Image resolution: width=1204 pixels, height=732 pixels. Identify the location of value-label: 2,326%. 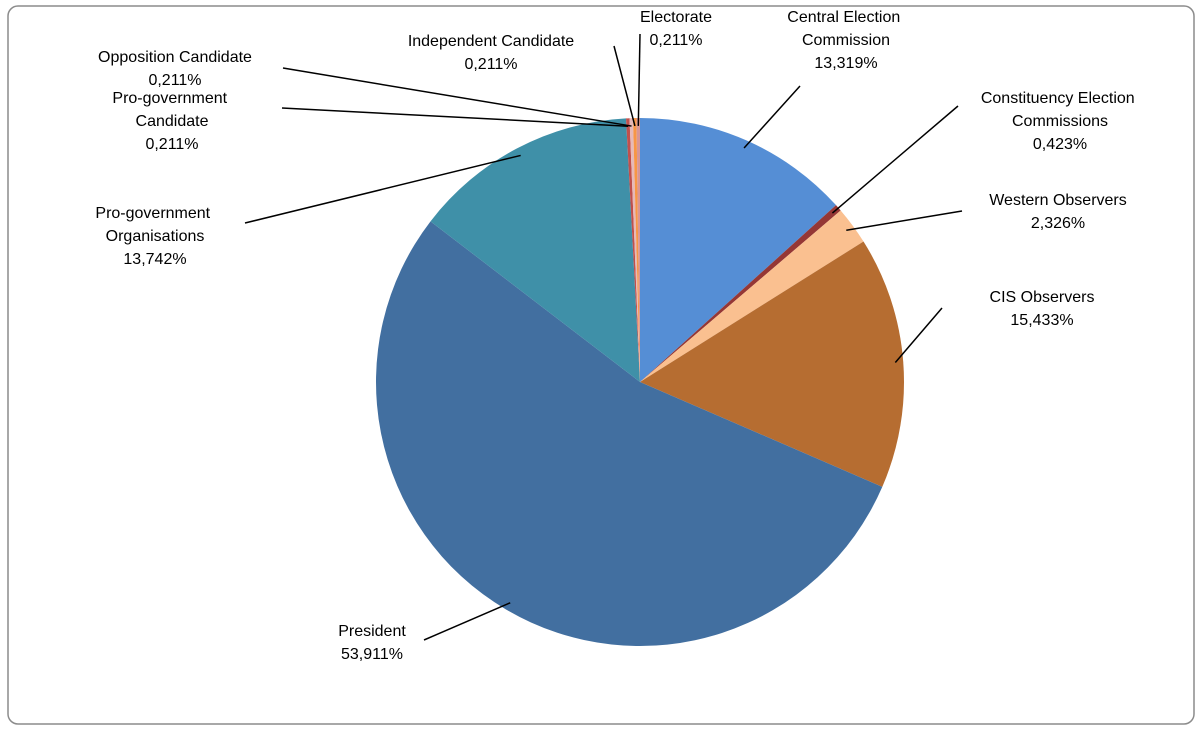
(1058, 223).